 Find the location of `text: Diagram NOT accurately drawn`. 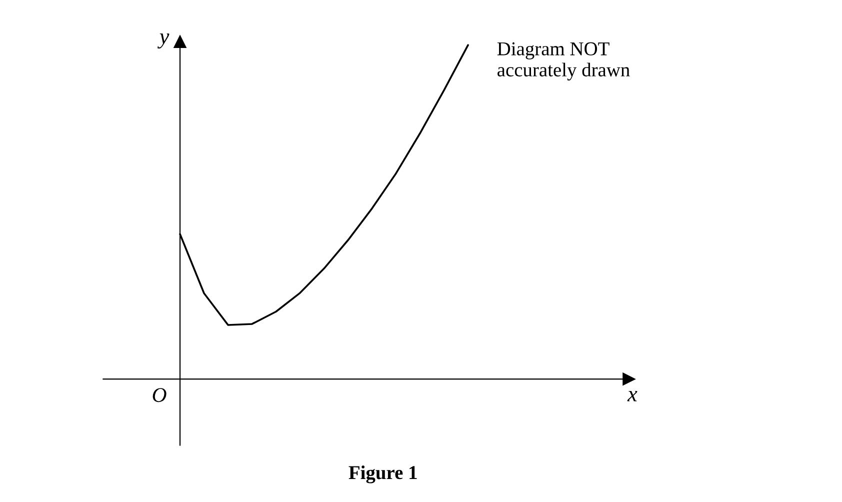

text: Diagram NOT accurately drawn is located at coordinates (563, 61).